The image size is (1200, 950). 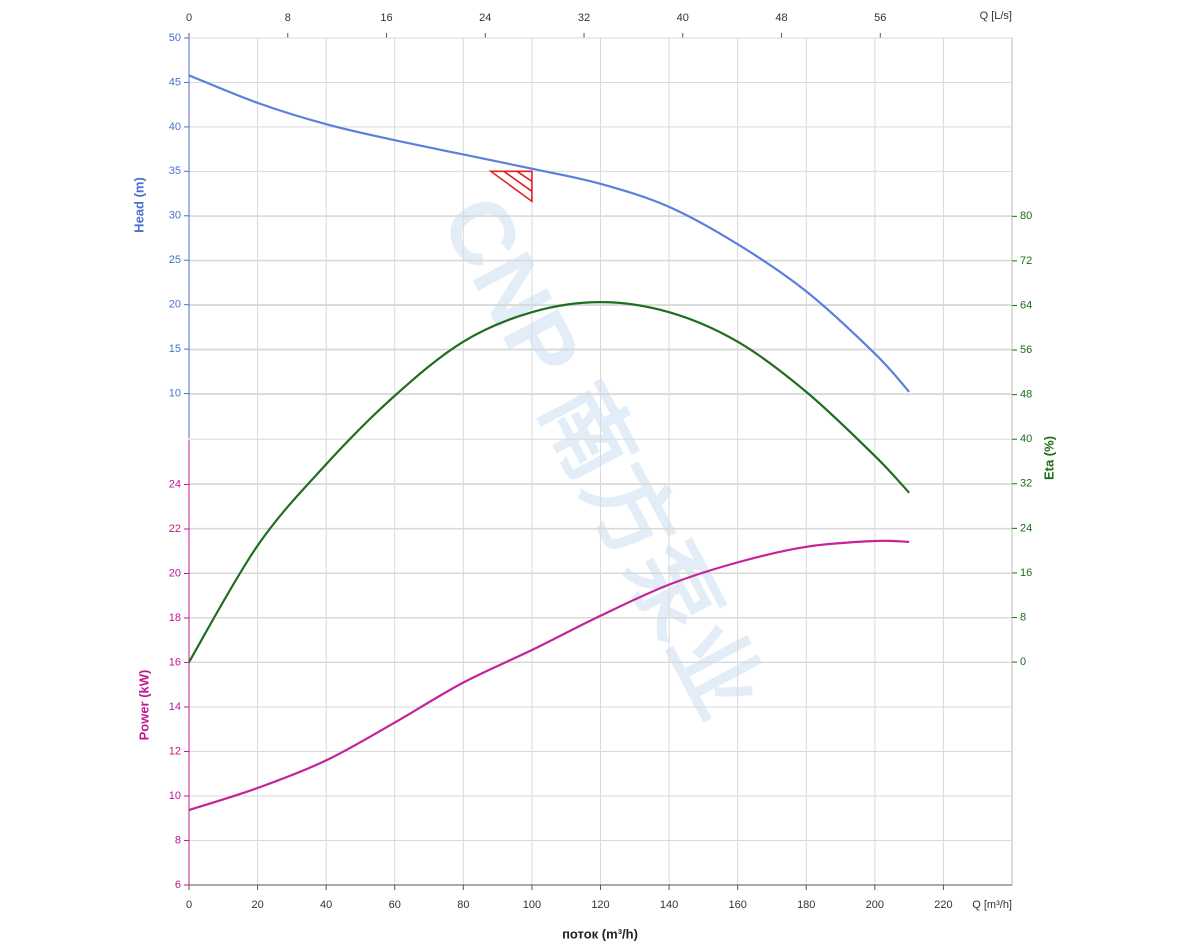 What do you see at coordinates (1026, 305) in the screenshot?
I see `y-tick-label: 64` at bounding box center [1026, 305].